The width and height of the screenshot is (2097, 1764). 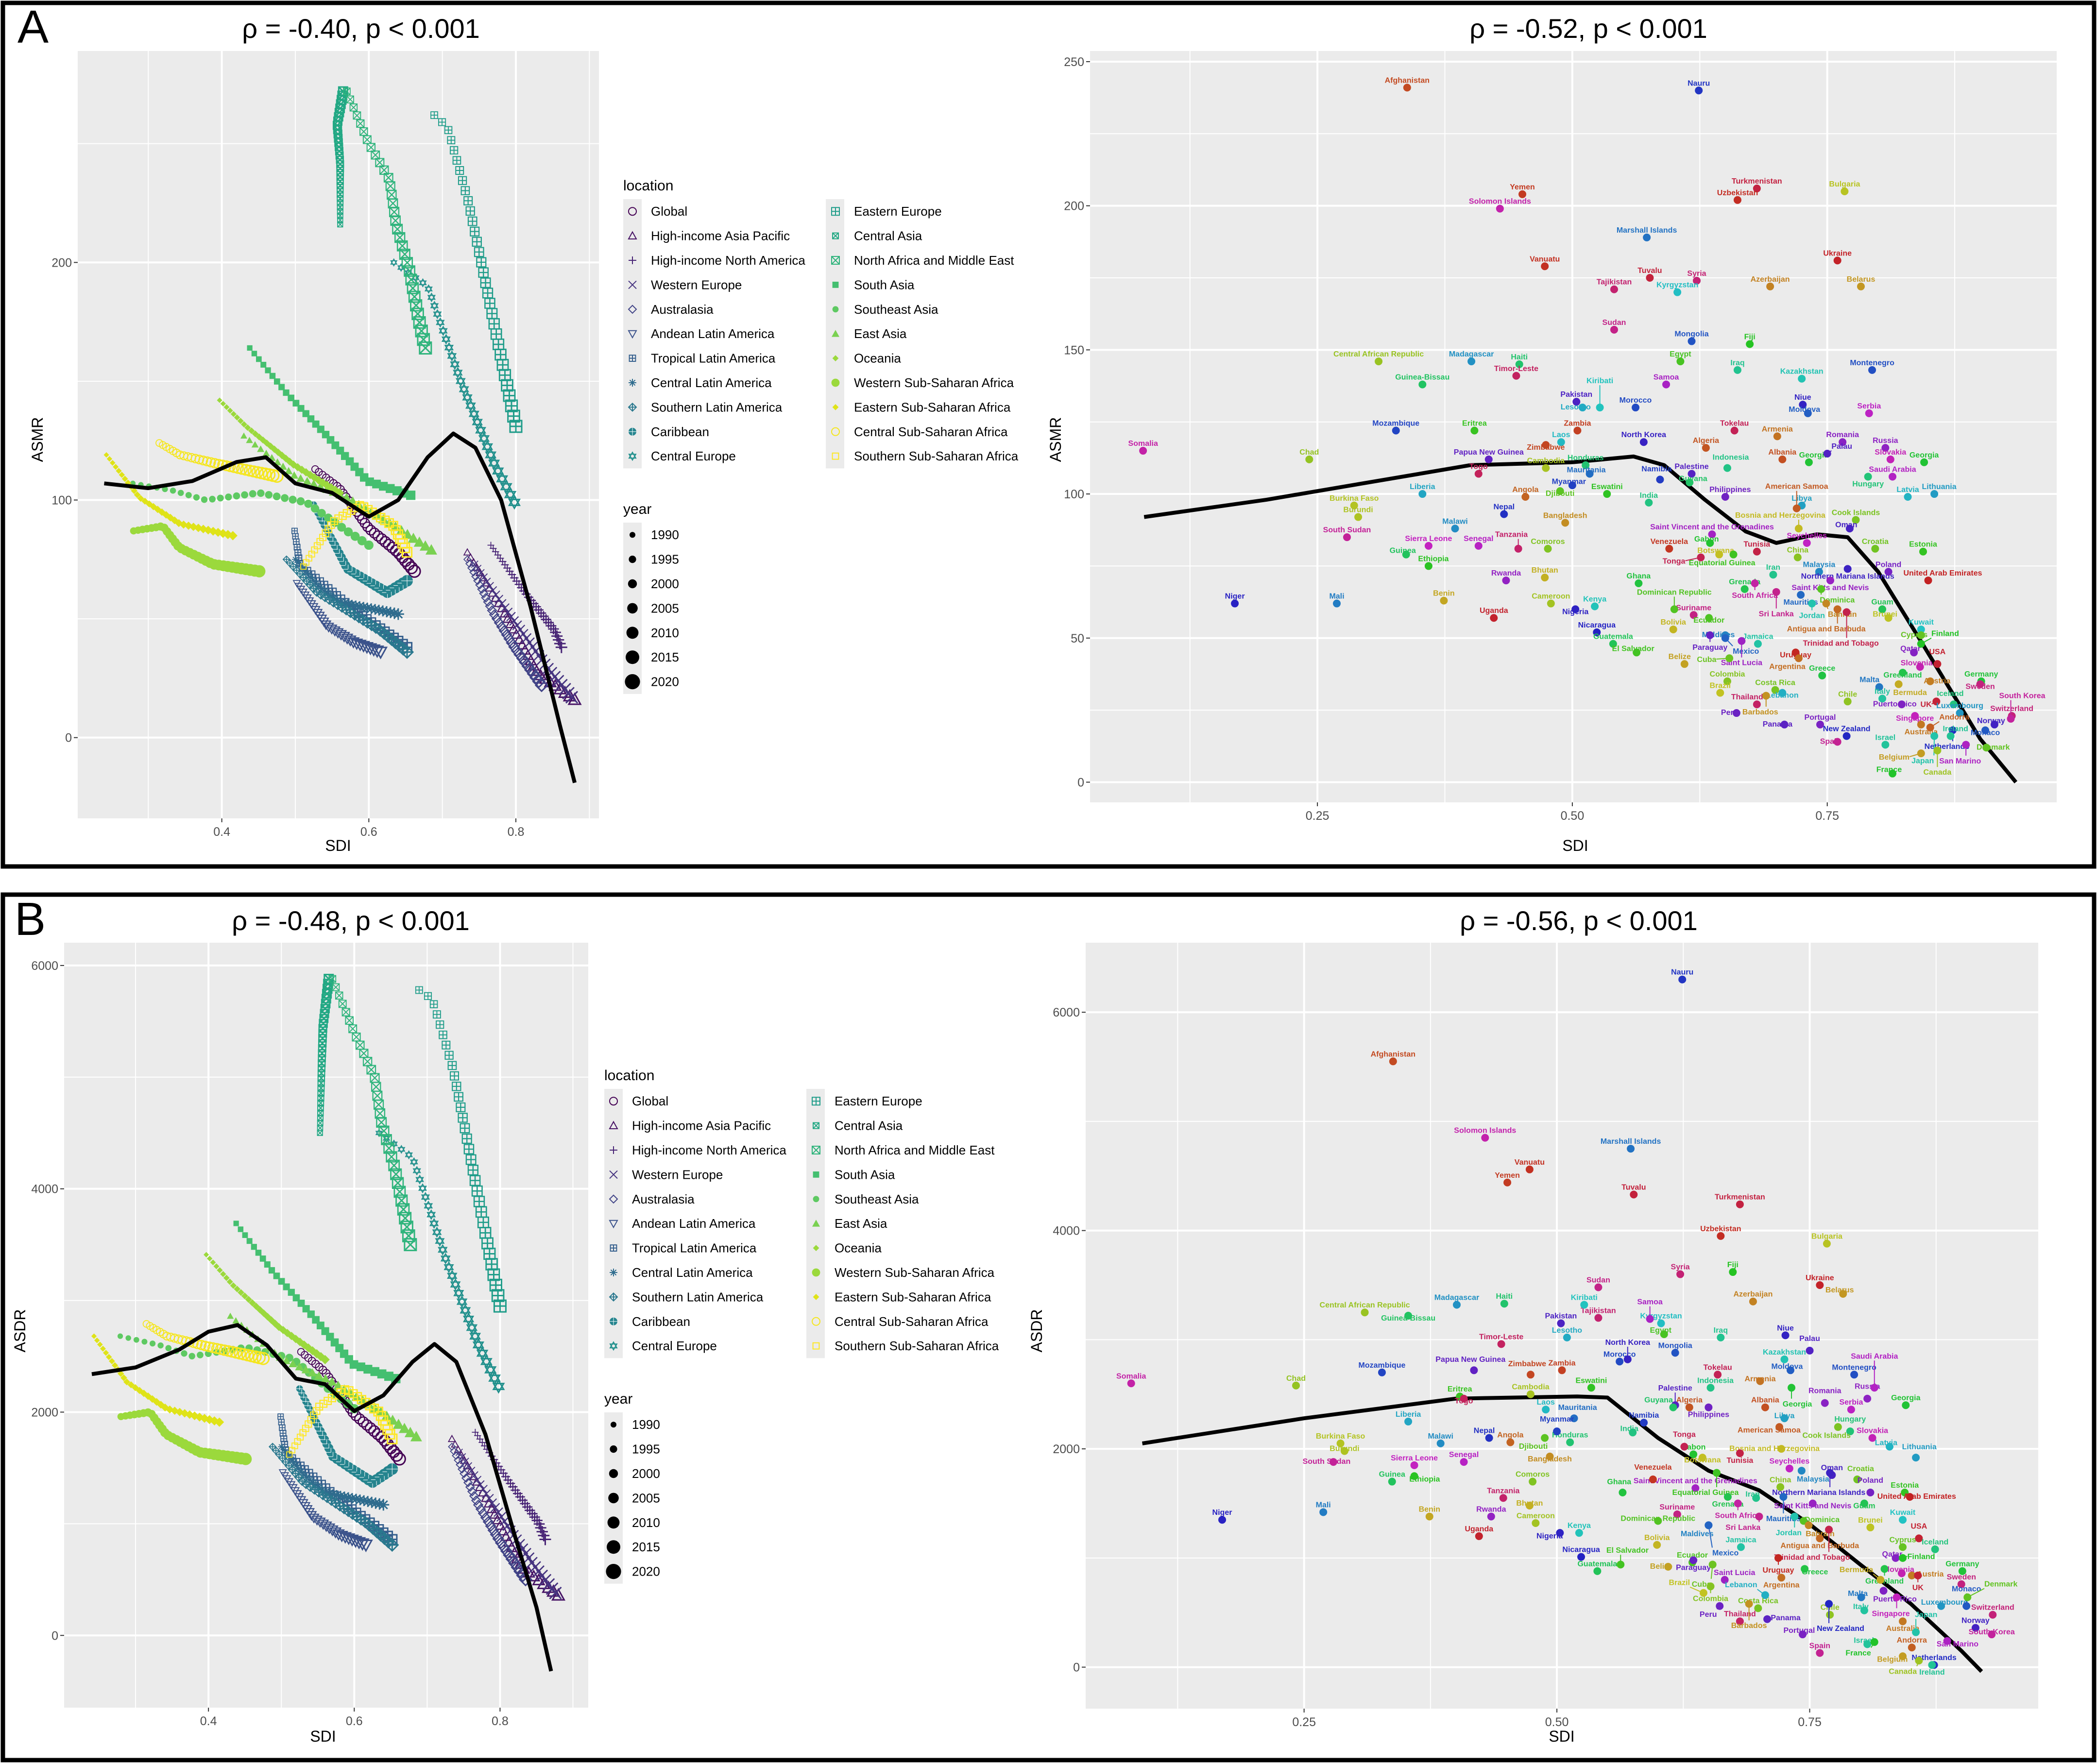 What do you see at coordinates (1562, 1366) in the screenshot?
I see `country-point: Zambia` at bounding box center [1562, 1366].